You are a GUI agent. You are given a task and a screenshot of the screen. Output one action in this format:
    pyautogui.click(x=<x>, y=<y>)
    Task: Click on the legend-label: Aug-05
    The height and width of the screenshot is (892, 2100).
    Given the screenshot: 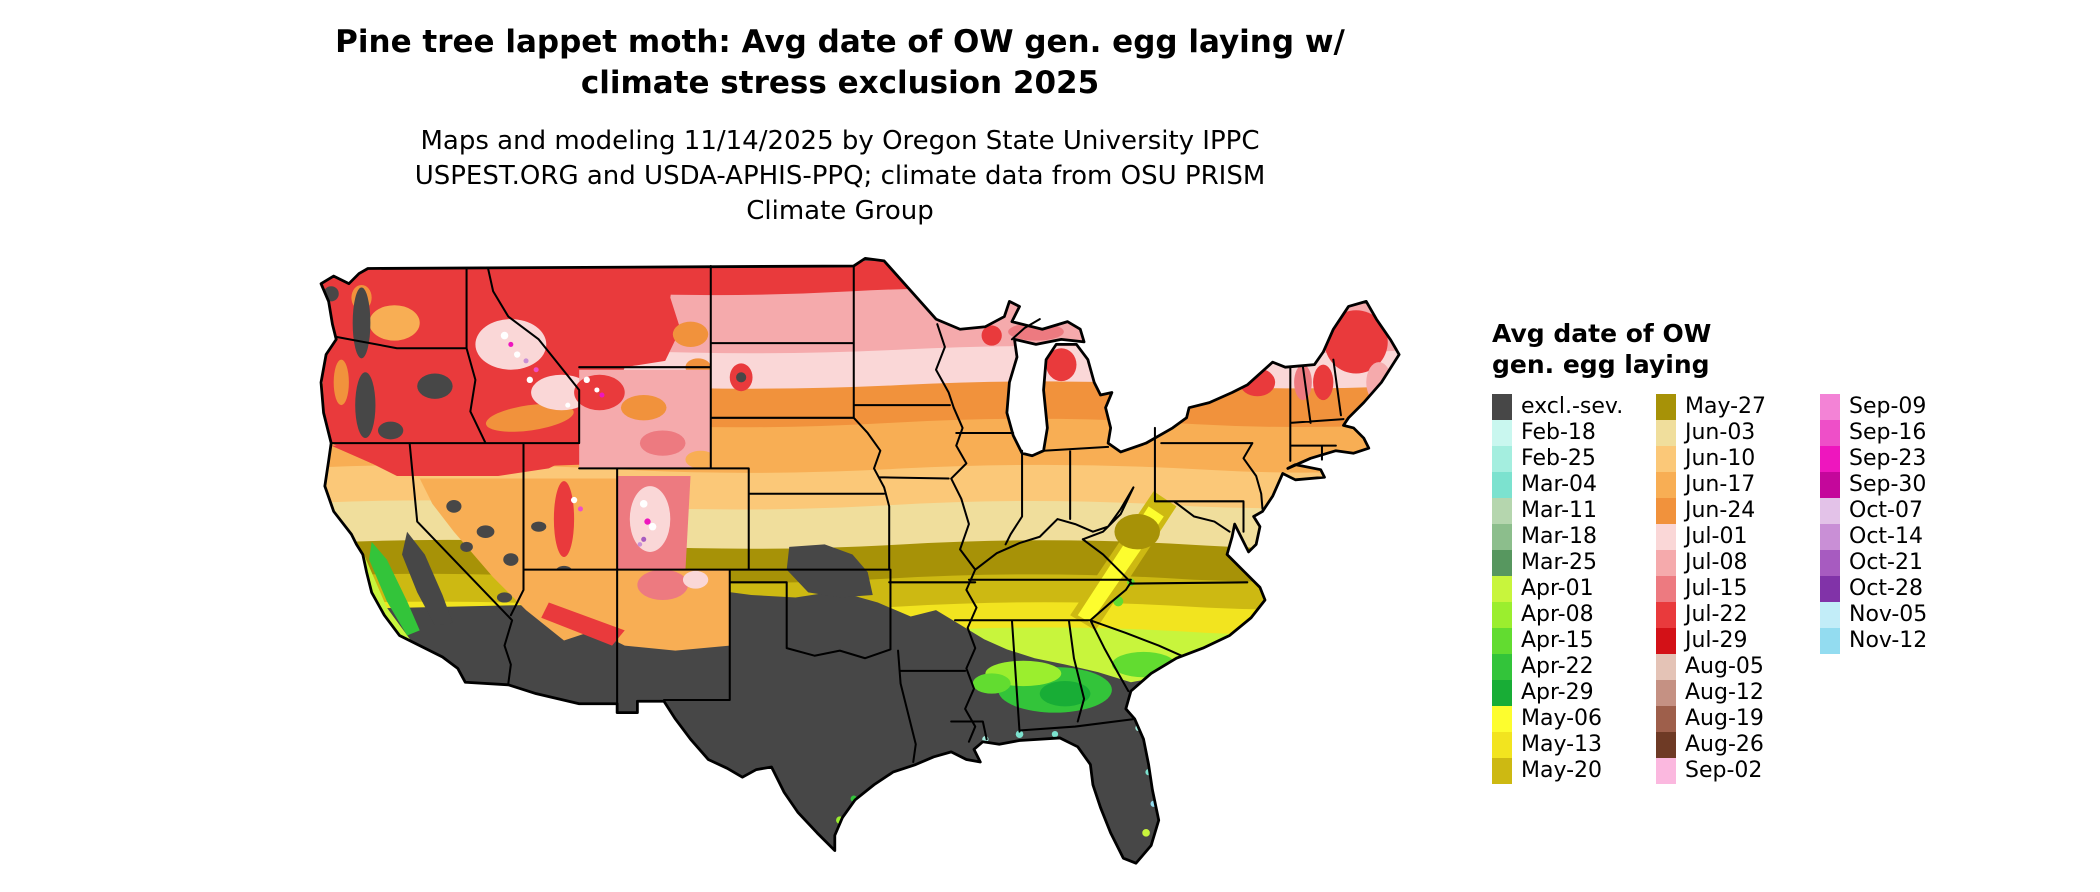 What is the action you would take?
    pyautogui.click(x=1724, y=666)
    